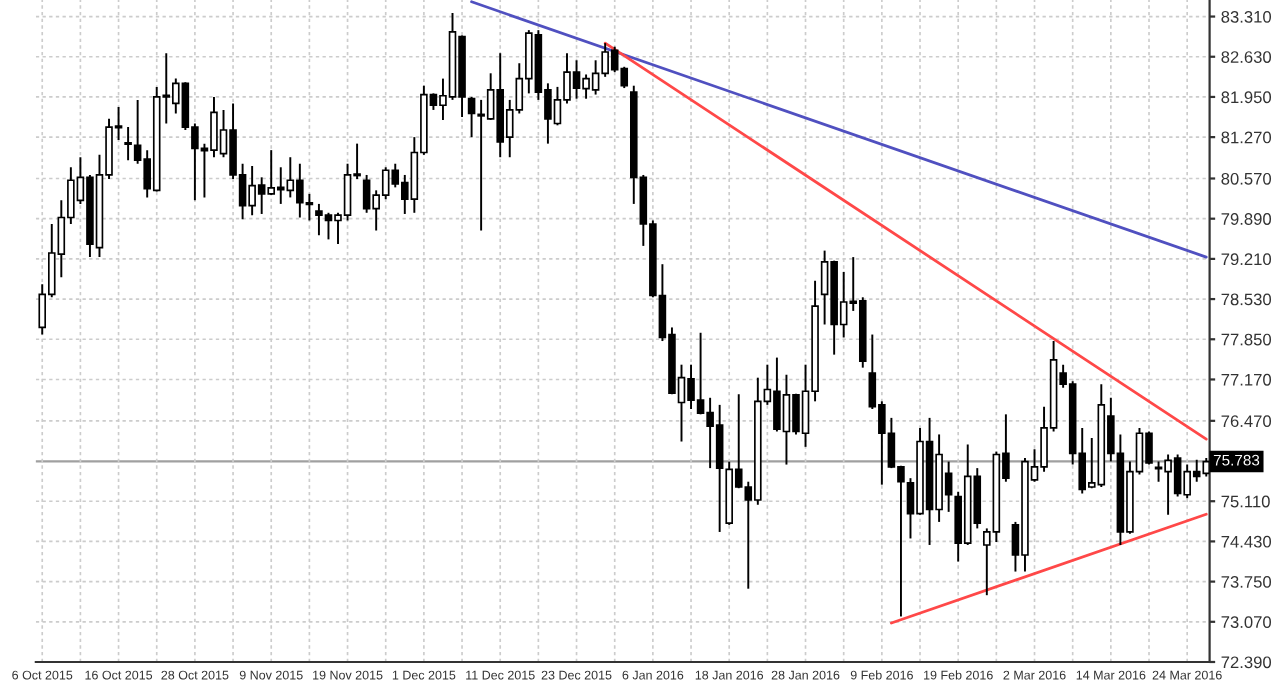 The height and width of the screenshot is (686, 1280). Describe the element at coordinates (1246, 137) in the screenshot. I see `y-tick-label: 81.270` at that location.